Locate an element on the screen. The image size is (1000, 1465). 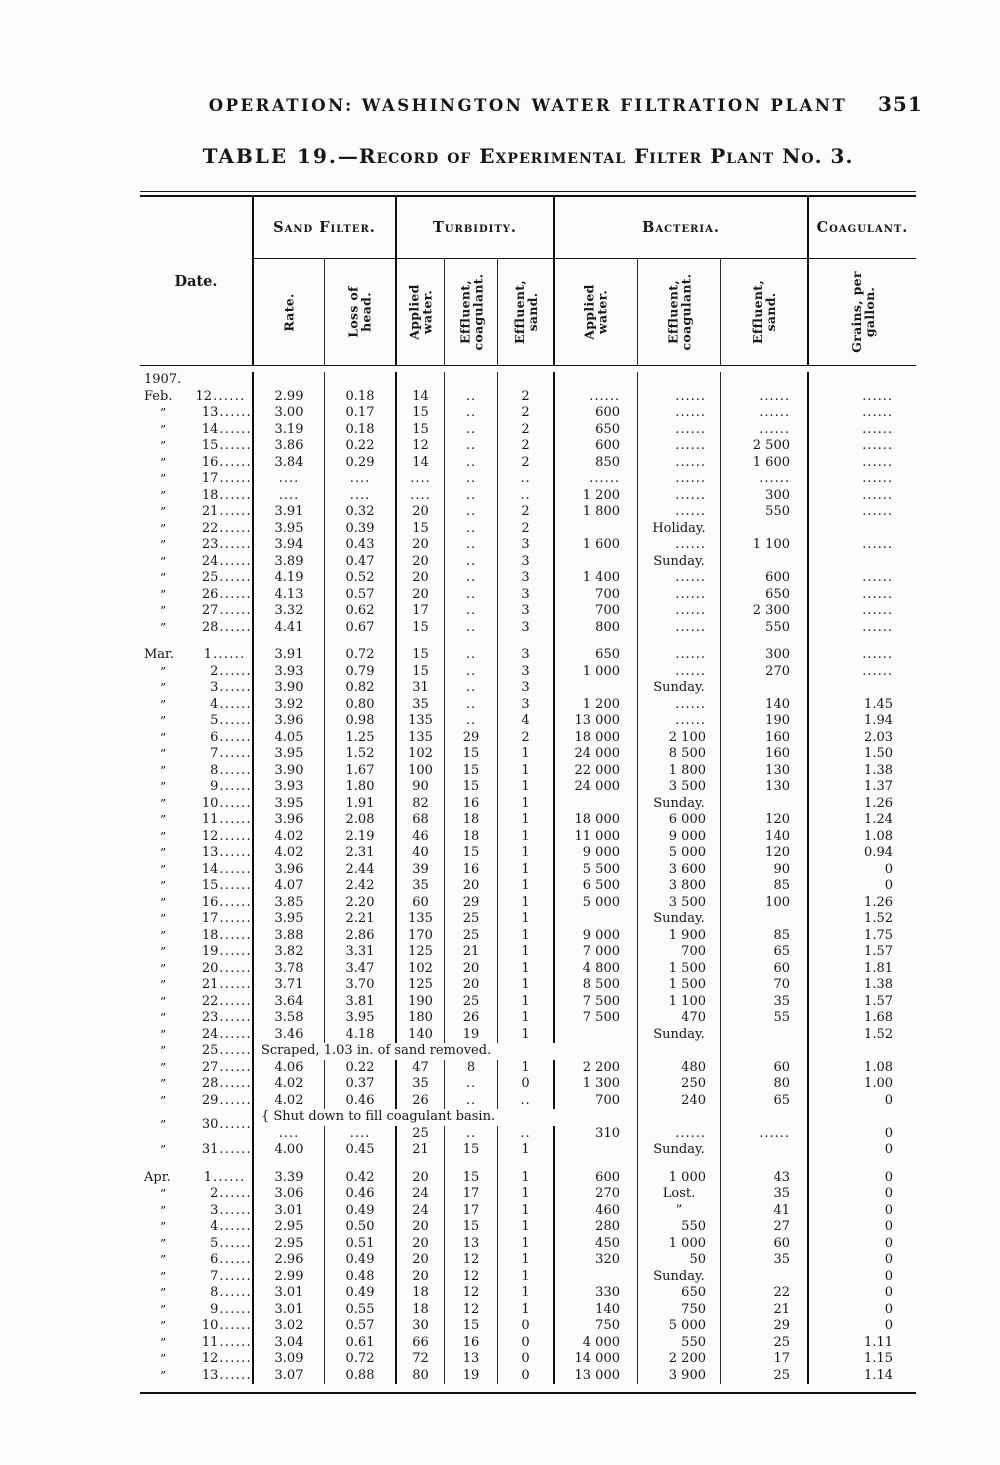
table-cell: 4.41 is located at coordinates (288, 627).